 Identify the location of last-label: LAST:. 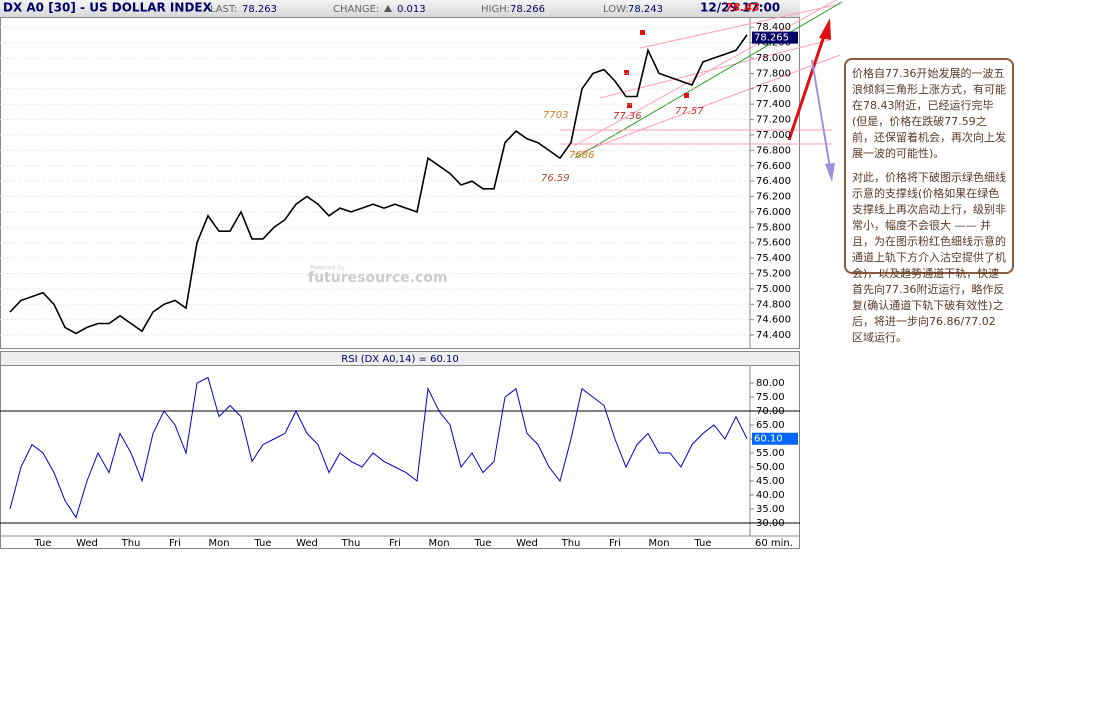
(223, 9).